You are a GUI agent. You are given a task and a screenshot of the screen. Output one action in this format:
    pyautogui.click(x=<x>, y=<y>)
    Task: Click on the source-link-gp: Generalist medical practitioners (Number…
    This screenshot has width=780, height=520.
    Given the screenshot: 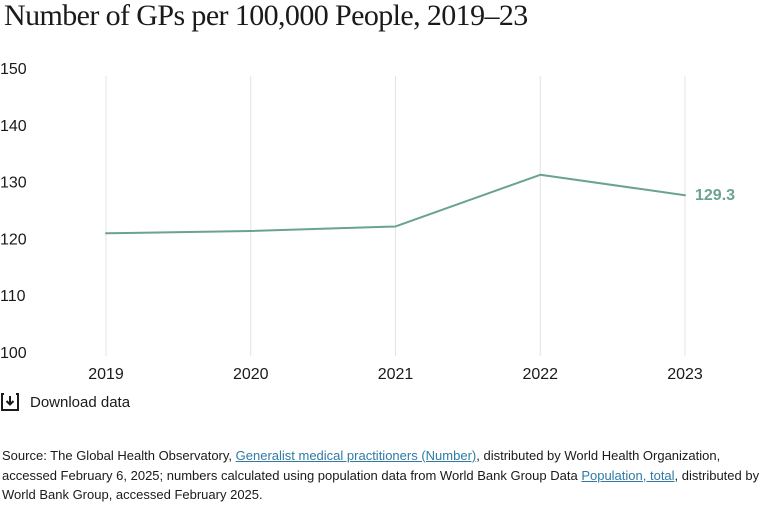 What is the action you would take?
    pyautogui.click(x=356, y=455)
    